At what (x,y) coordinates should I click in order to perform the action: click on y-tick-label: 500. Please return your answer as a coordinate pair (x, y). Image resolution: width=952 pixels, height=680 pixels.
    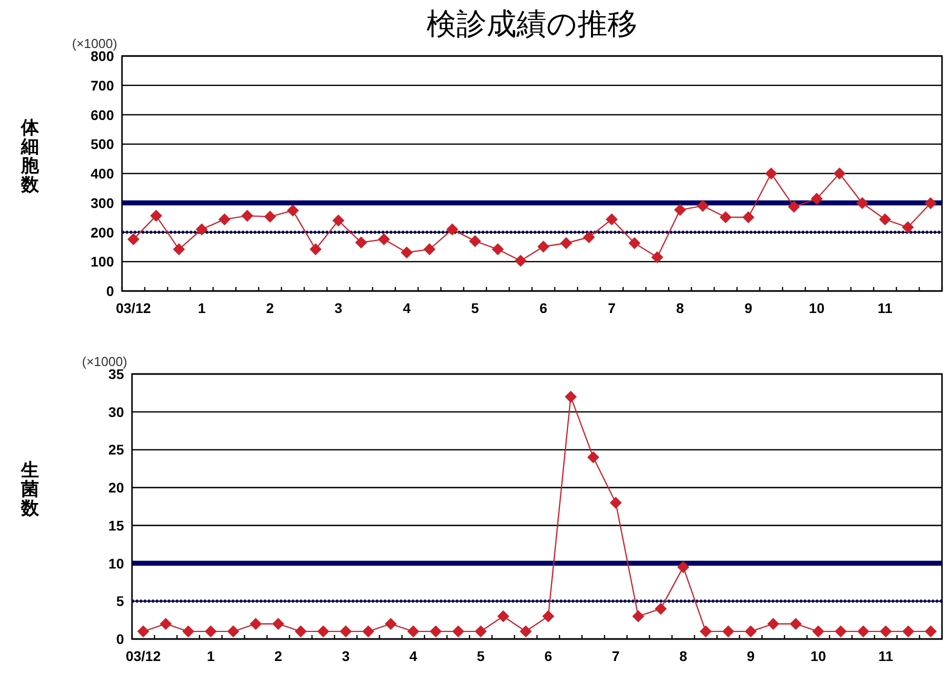
    Looking at the image, I should click on (102, 144).